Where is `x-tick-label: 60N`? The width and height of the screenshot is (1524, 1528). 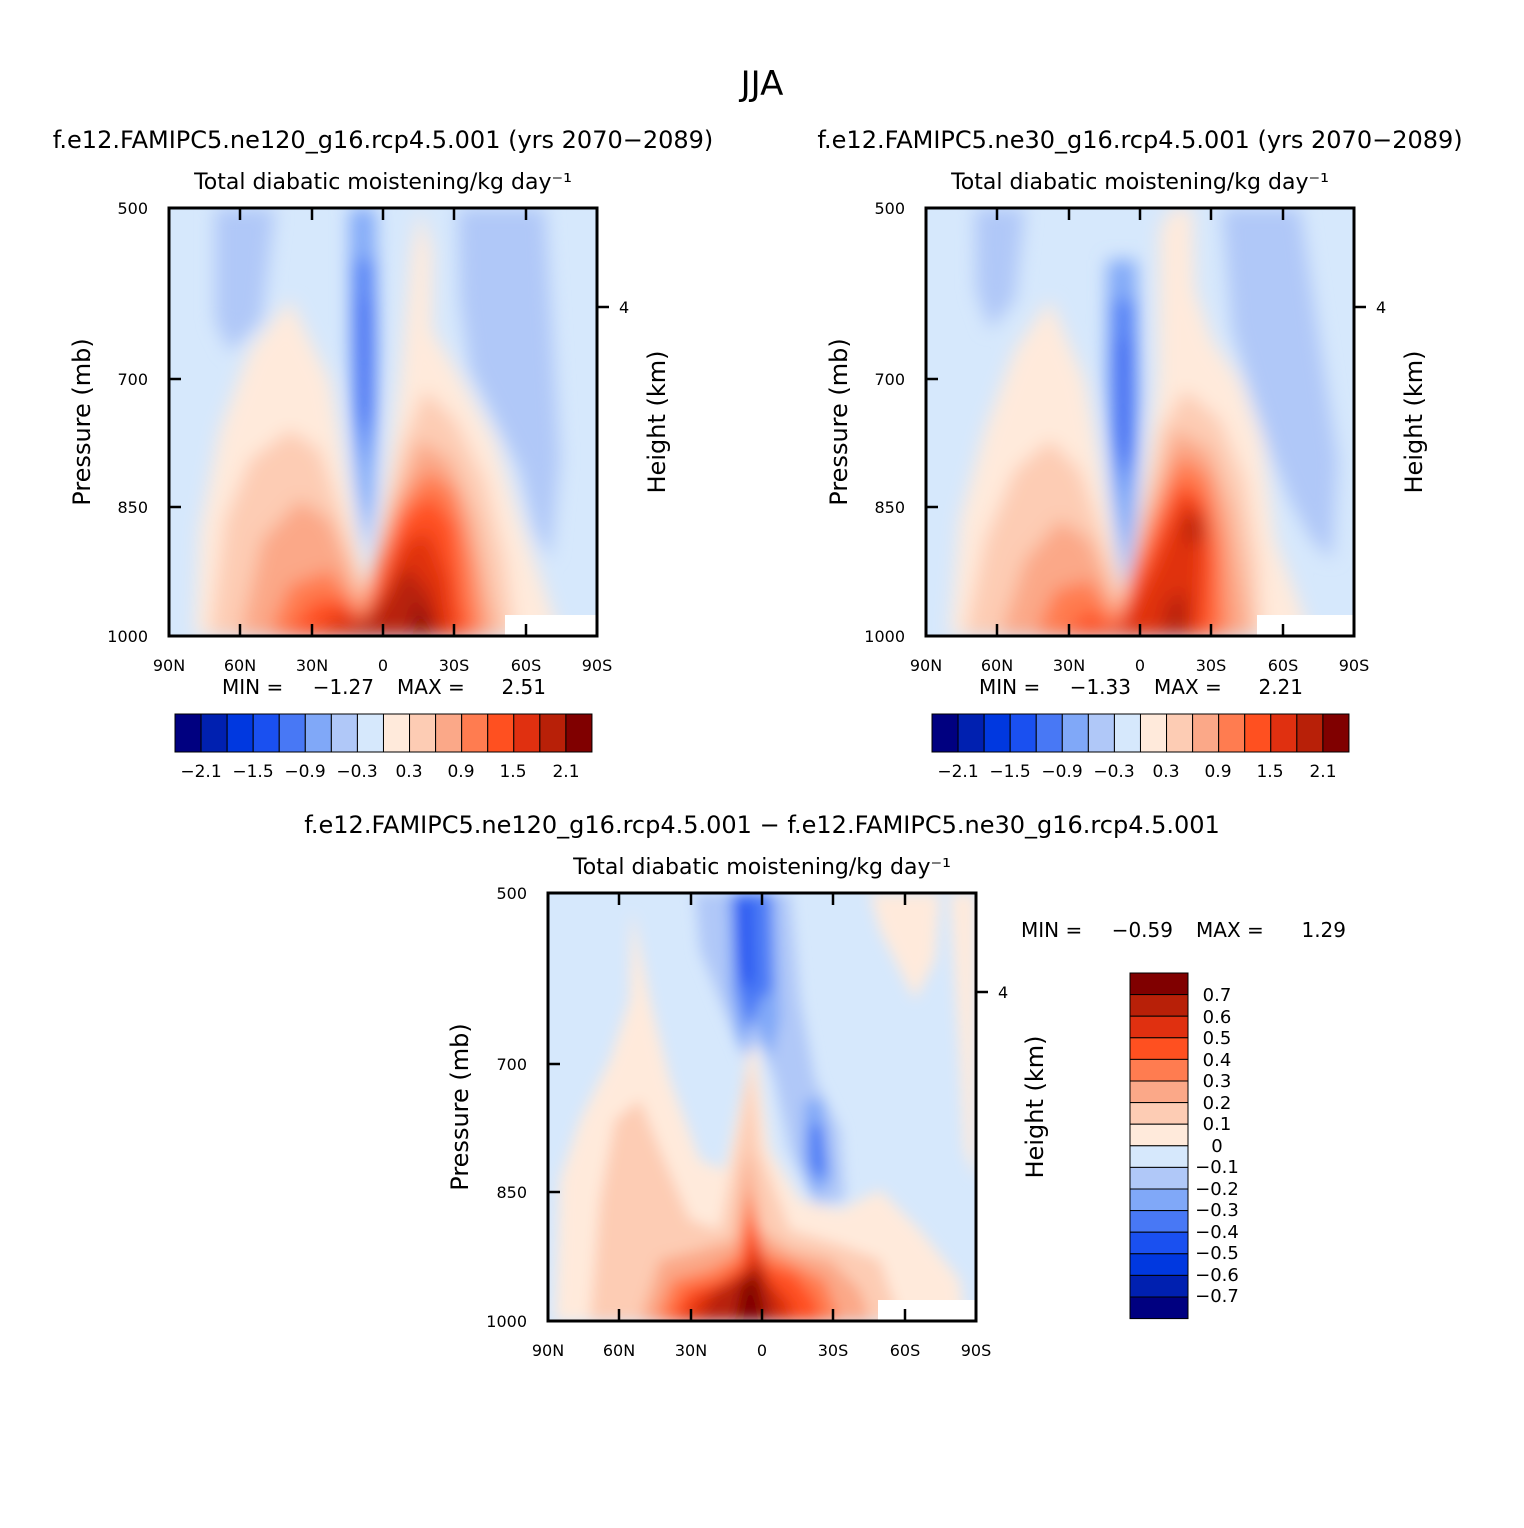 x-tick-label: 60N is located at coordinates (240, 665).